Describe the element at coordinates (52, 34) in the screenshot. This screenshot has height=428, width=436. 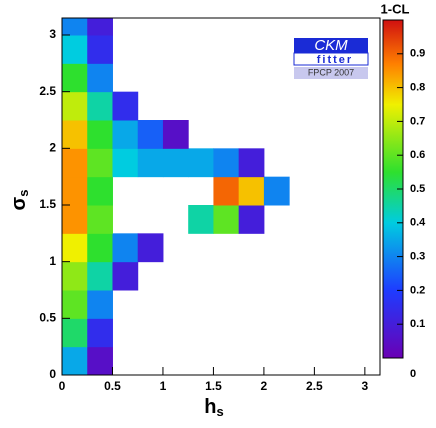
I see `y-tick-label: 3` at that location.